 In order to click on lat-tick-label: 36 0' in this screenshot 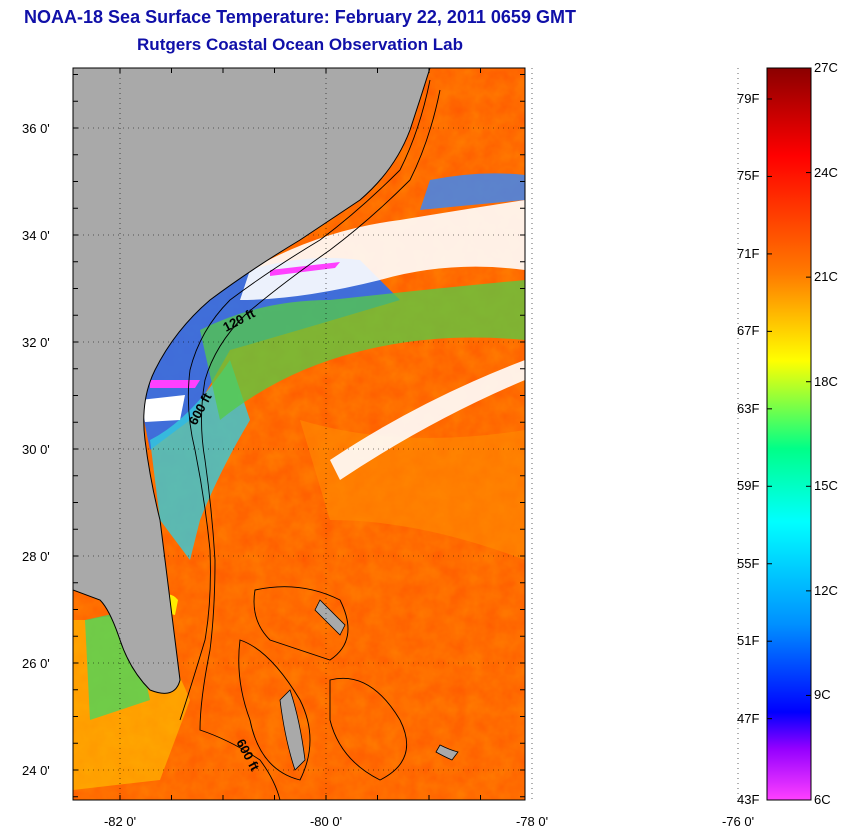, I will do `click(36, 128)`.